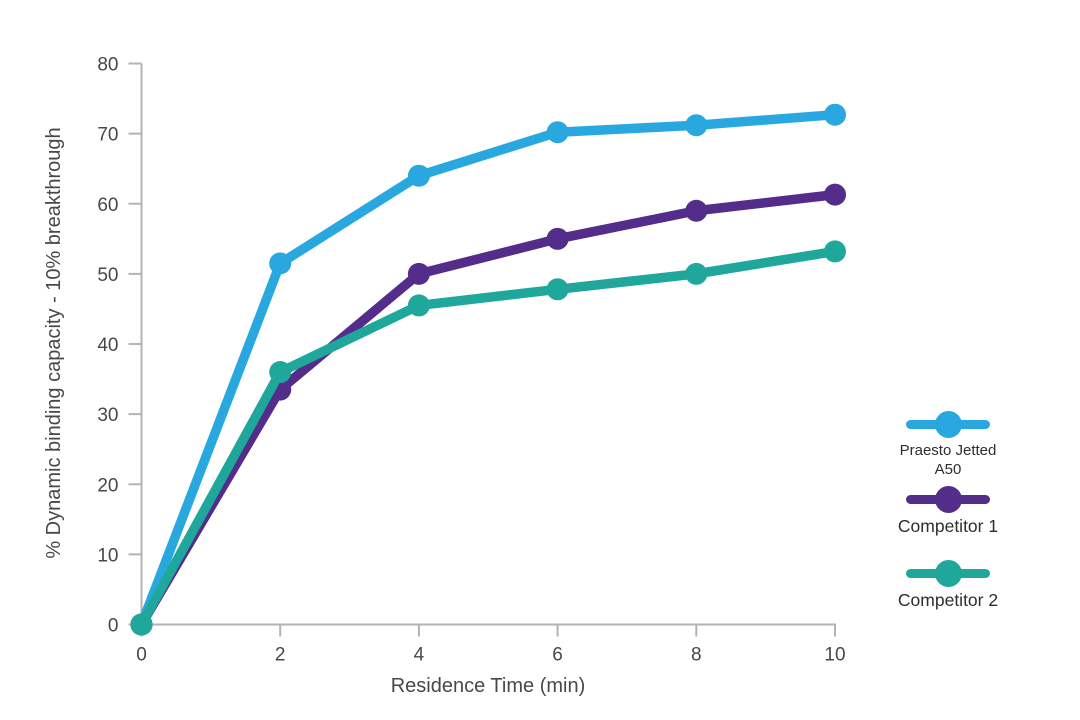 Image resolution: width=1080 pixels, height=720 pixels. Describe the element at coordinates (948, 600) in the screenshot. I see `legend-label: Competitor 2` at that location.